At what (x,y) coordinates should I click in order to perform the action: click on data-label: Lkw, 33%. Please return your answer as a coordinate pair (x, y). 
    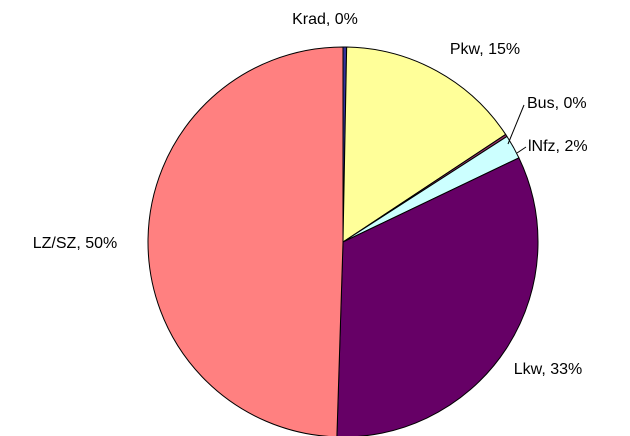
    Looking at the image, I should click on (548, 369).